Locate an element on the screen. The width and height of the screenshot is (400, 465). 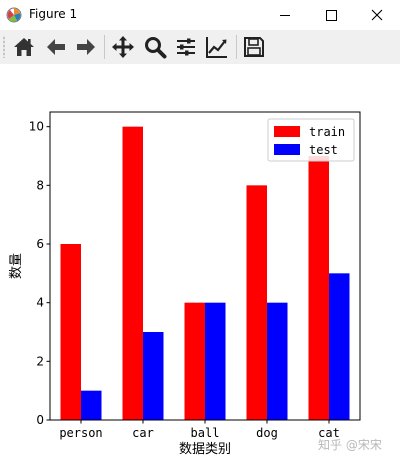
maximize-icon is located at coordinates (331, 15).